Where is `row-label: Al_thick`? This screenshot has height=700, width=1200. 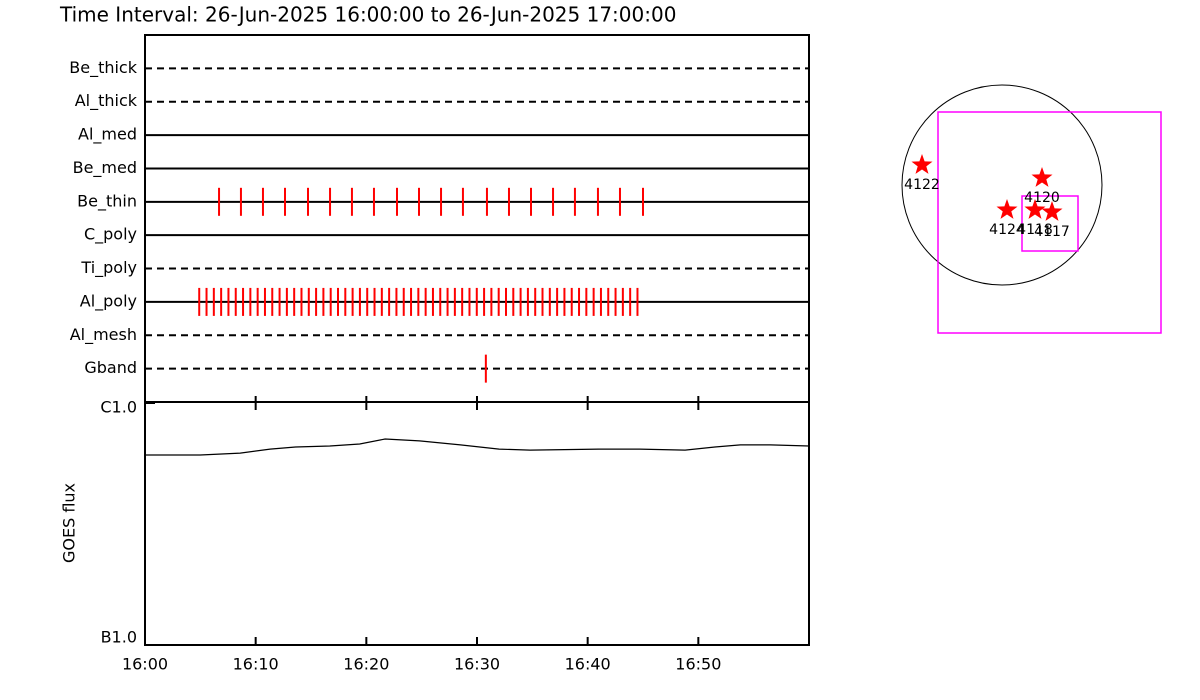
row-label: Al_thick is located at coordinates (106, 101).